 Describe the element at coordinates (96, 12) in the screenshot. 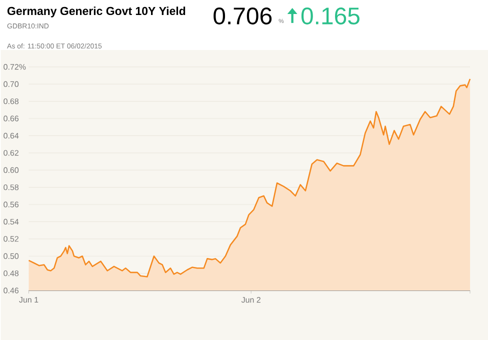

I see `chart-title: Germany Generic Govt 10Y Yield` at that location.